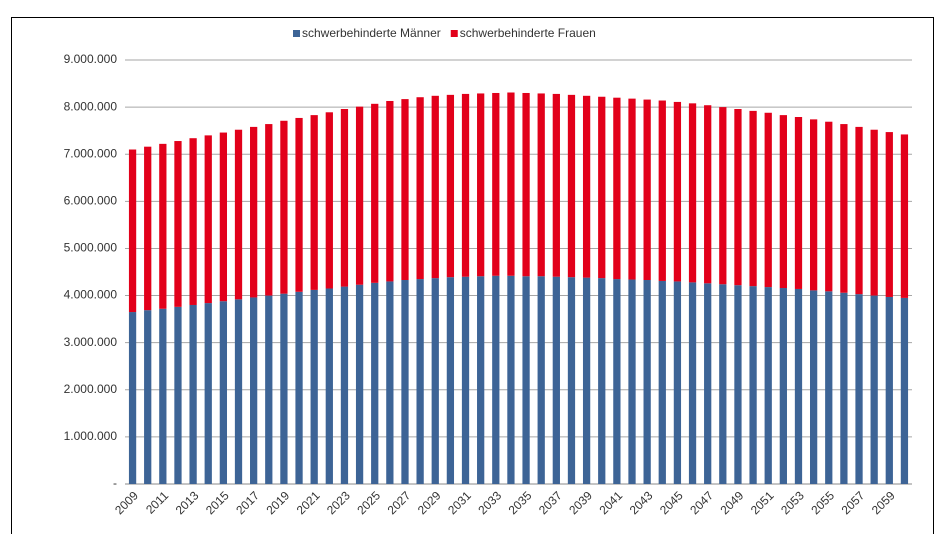 This screenshot has height=539, width=945. What do you see at coordinates (454, 33) in the screenshot?
I see `legend-swatch` at bounding box center [454, 33].